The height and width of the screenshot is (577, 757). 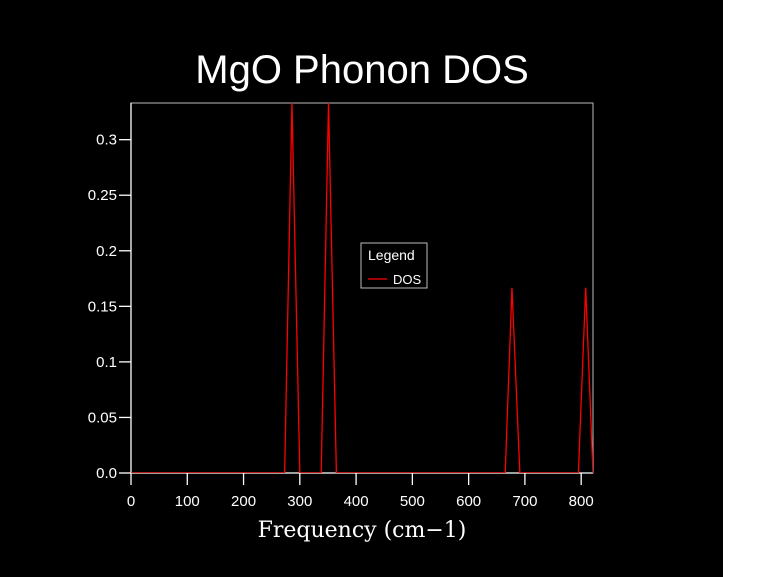 What do you see at coordinates (243, 501) in the screenshot?
I see `x-tick-label: 200` at bounding box center [243, 501].